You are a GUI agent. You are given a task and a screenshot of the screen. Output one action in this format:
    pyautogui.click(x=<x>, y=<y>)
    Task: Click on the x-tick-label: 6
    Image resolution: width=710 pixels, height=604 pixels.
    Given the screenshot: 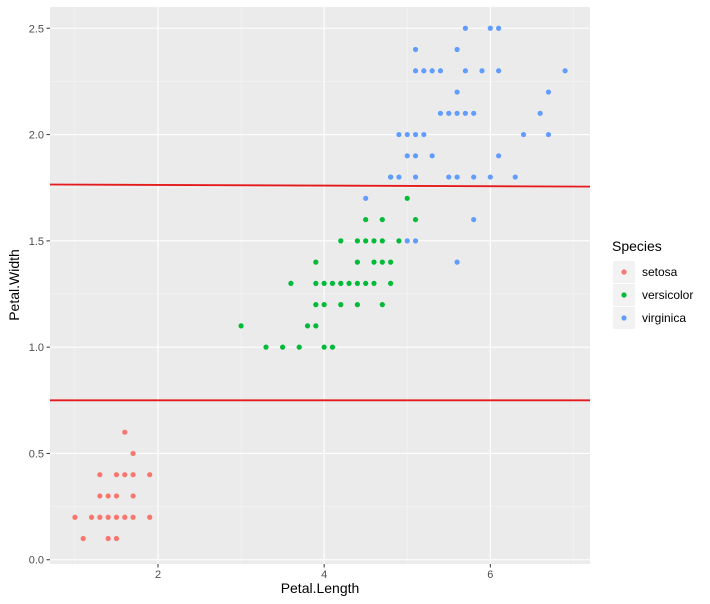 What is the action you would take?
    pyautogui.click(x=490, y=575)
    